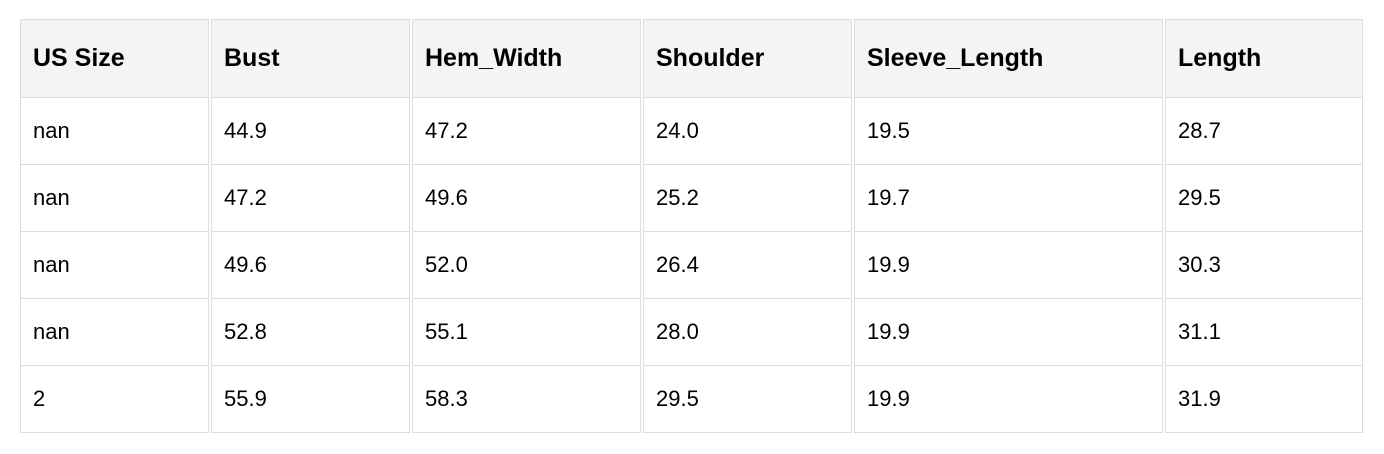 This screenshot has height=454, width=1384. Describe the element at coordinates (1264, 131) in the screenshot. I see `cell-length: 28.7` at that location.